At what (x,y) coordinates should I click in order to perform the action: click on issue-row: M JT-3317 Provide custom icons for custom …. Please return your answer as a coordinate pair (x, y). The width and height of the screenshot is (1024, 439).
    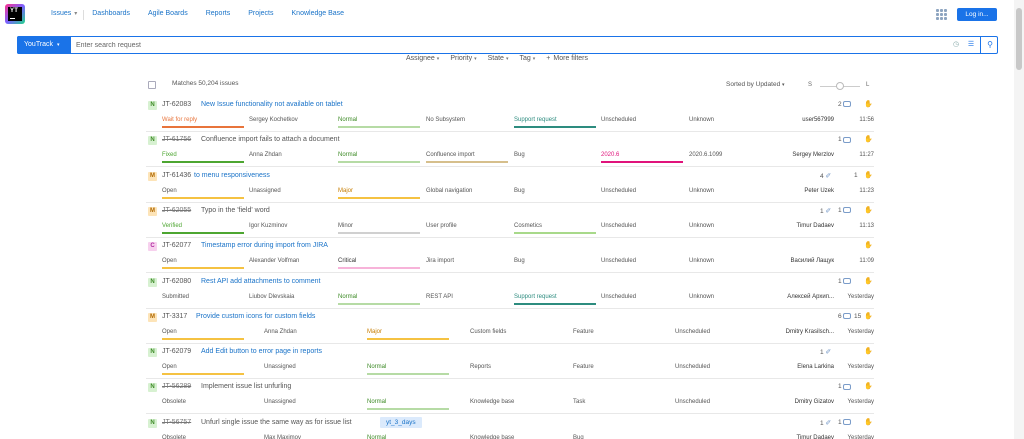
    Looking at the image, I should click on (510, 326).